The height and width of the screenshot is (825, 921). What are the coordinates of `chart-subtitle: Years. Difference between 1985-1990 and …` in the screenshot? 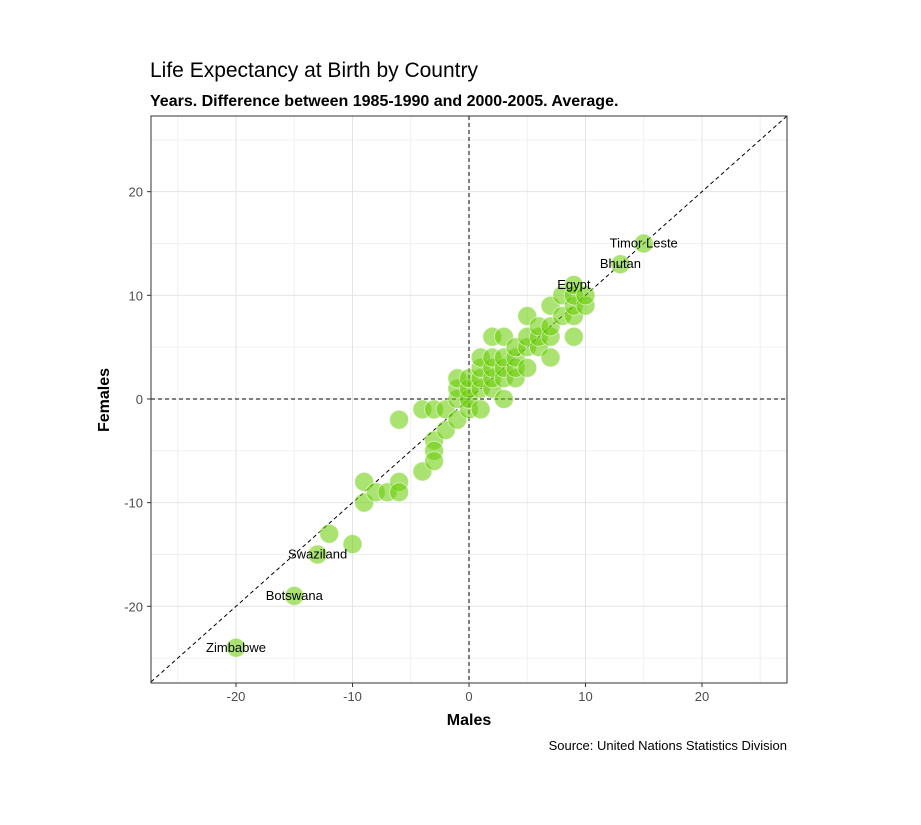 It's located at (384, 101).